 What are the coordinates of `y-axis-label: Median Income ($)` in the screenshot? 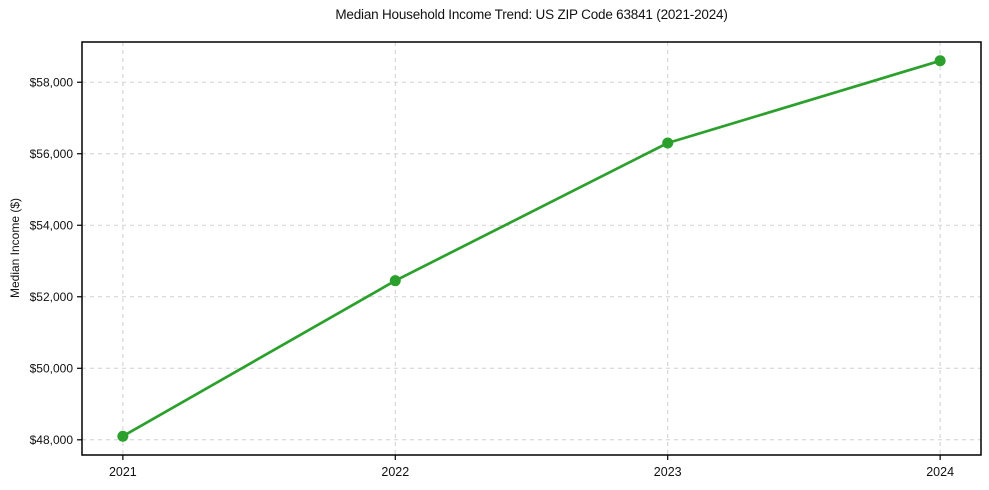 It's located at (15, 248).